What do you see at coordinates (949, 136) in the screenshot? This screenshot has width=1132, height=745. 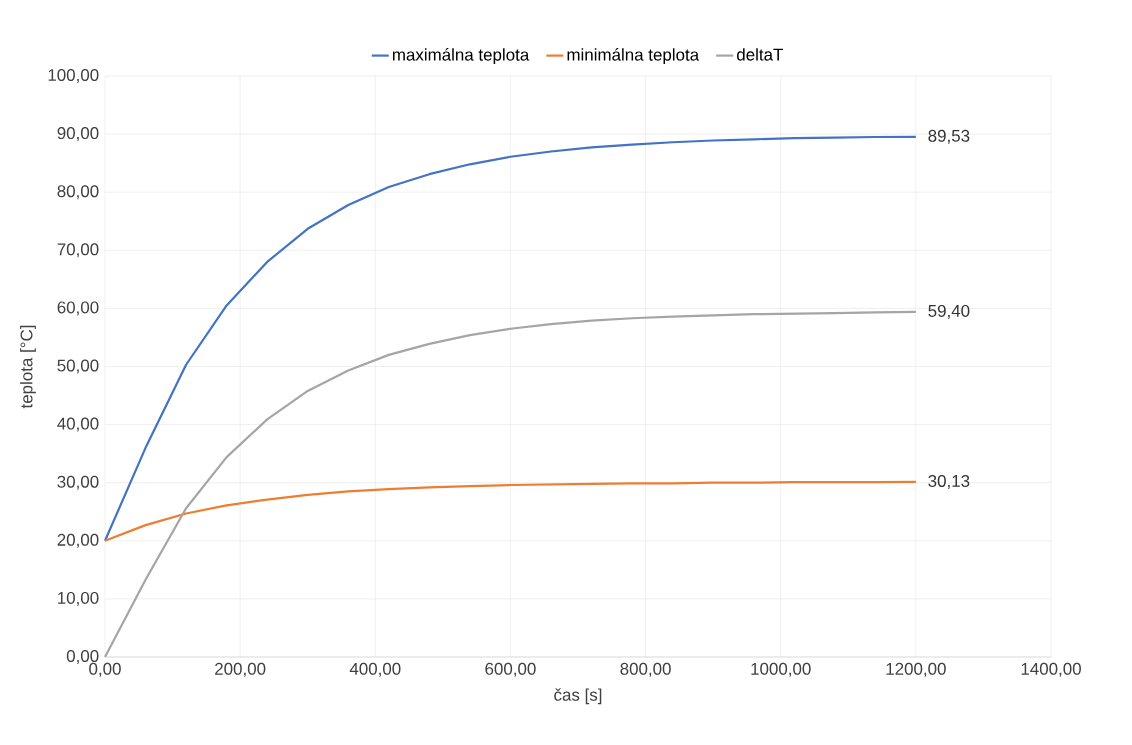 I see `data-label: 89,53` at bounding box center [949, 136].